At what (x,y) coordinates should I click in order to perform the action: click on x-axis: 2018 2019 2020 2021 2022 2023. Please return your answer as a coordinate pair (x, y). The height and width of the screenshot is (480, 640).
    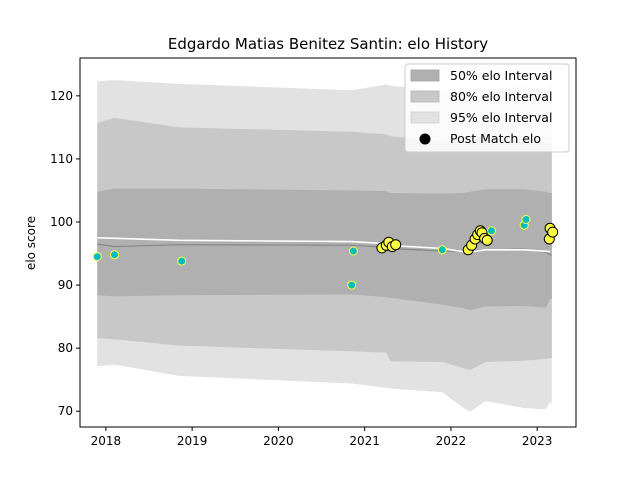
    Looking at the image, I should click on (322, 437).